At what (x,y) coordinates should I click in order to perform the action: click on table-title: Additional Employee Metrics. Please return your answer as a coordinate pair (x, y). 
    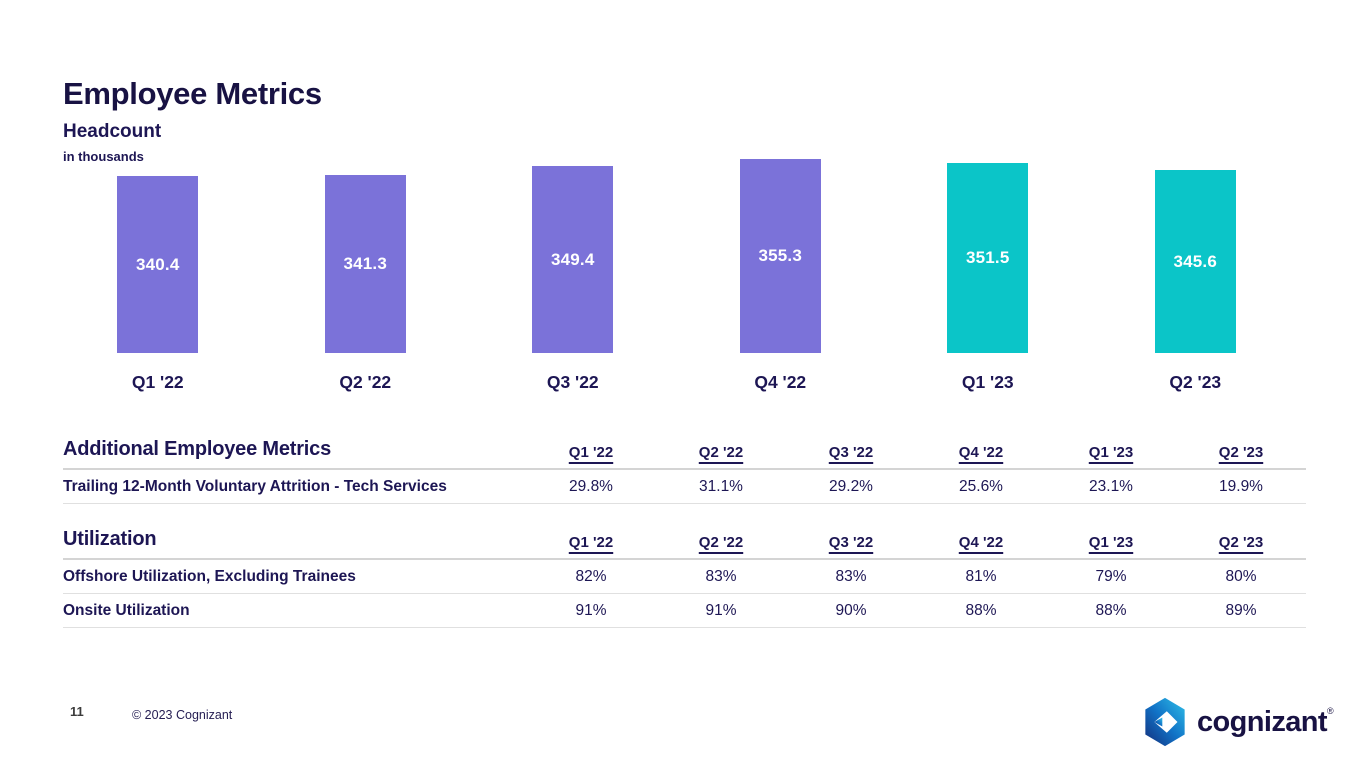
    Looking at the image, I should click on (197, 449).